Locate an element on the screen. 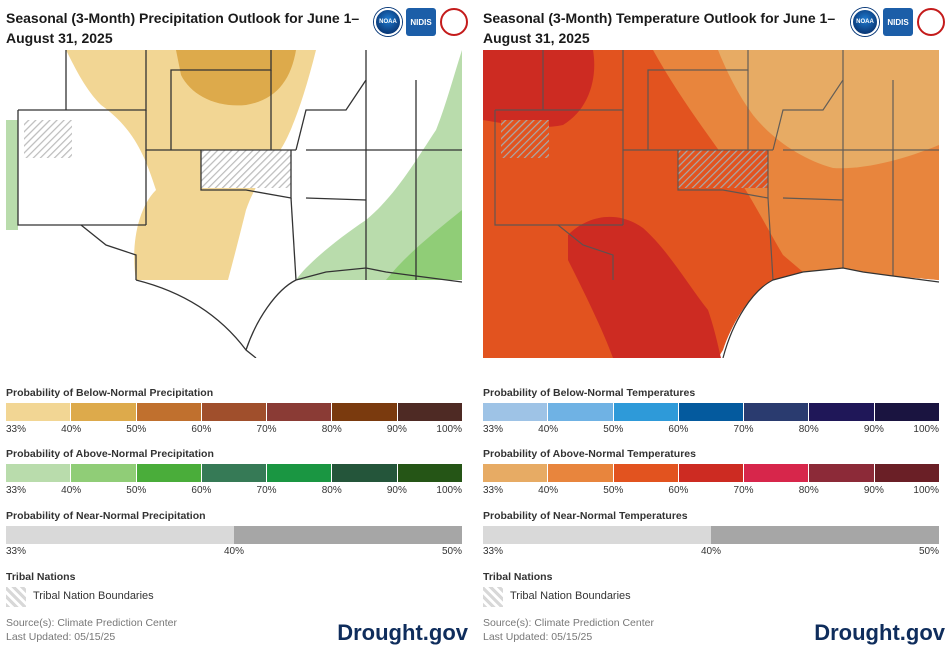  above-normal-color-bar is located at coordinates (711, 473).